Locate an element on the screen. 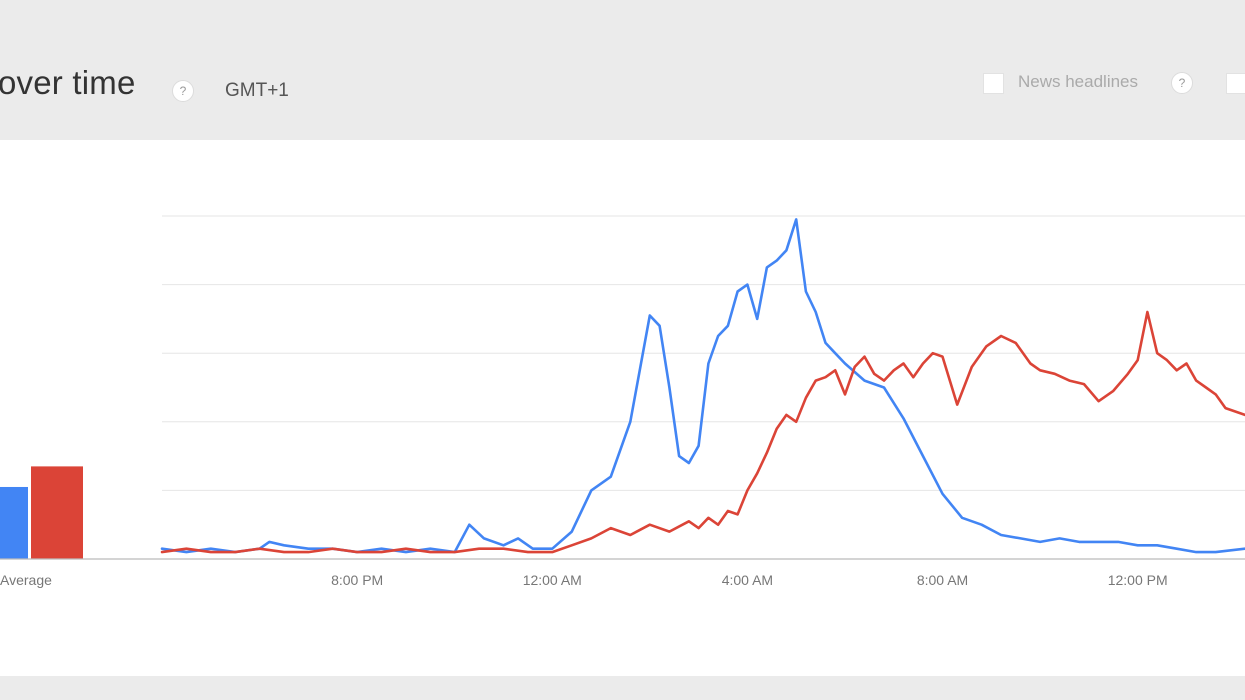 The width and height of the screenshot is (1245, 700). timezone-label: GMT+1 is located at coordinates (257, 90).